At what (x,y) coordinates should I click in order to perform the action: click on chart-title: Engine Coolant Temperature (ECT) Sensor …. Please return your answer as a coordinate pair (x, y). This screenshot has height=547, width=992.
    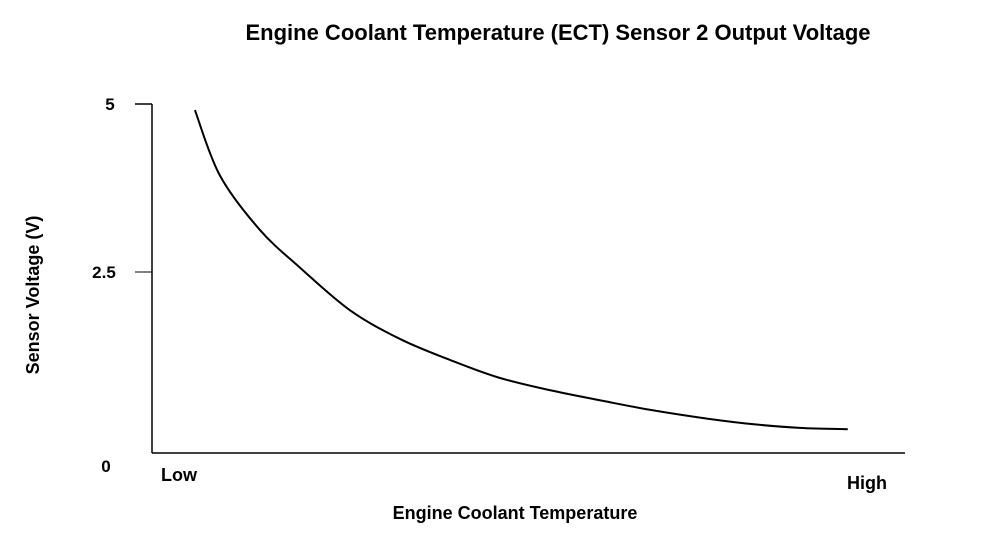
    Looking at the image, I should click on (557, 32).